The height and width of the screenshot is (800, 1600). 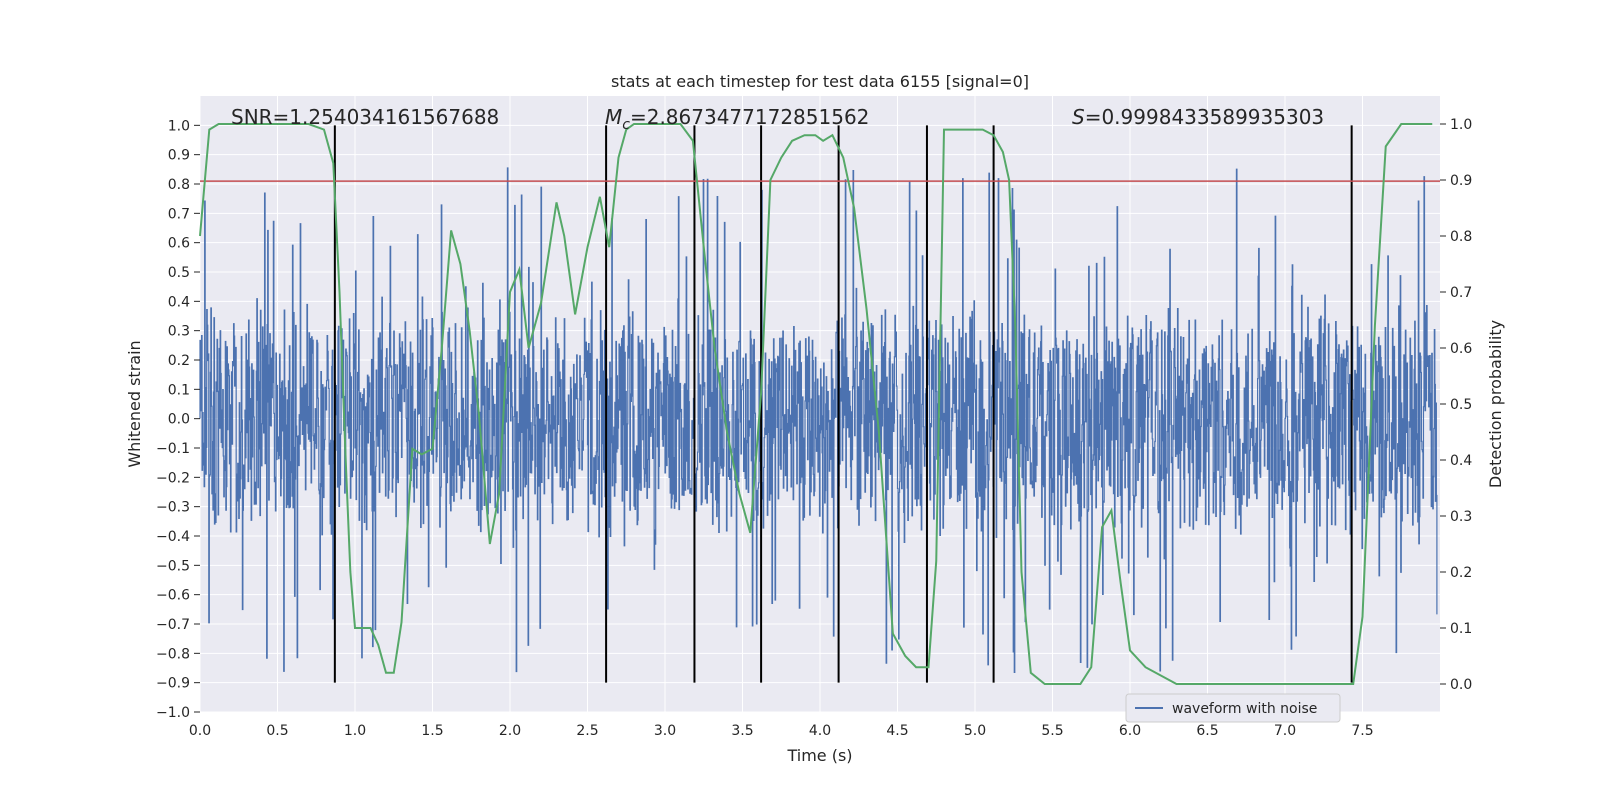 I want to click on x-tick-label: 1.5, so click(x=432, y=731).